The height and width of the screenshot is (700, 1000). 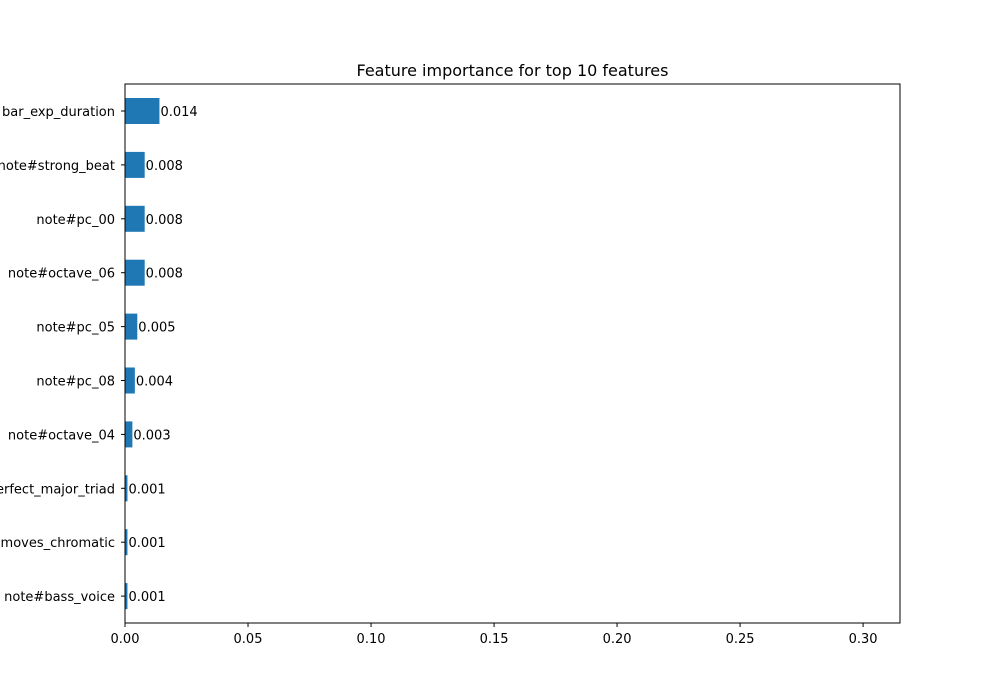 I want to click on bar-bar_exp_duration, so click(x=142, y=111).